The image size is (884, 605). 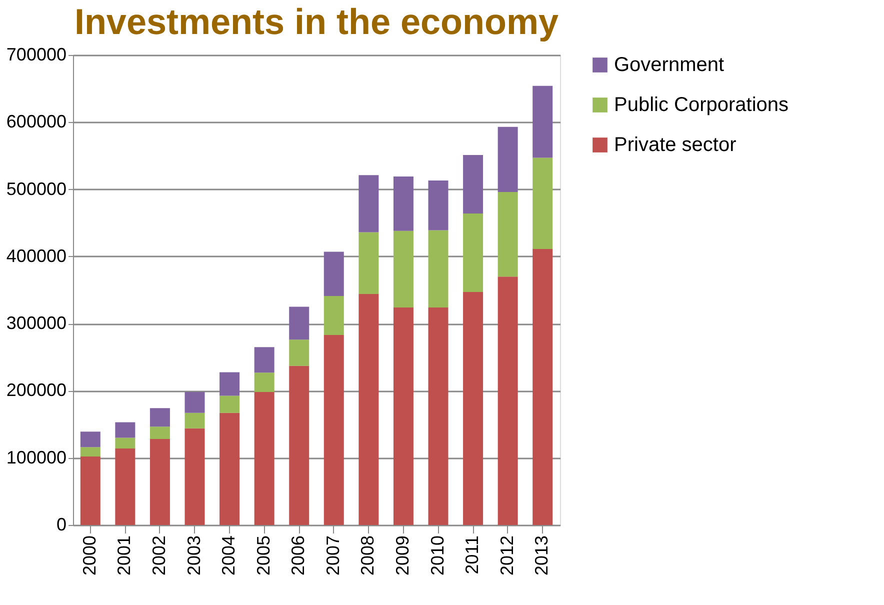 I want to click on x-tick-label: 2008, so click(x=368, y=556).